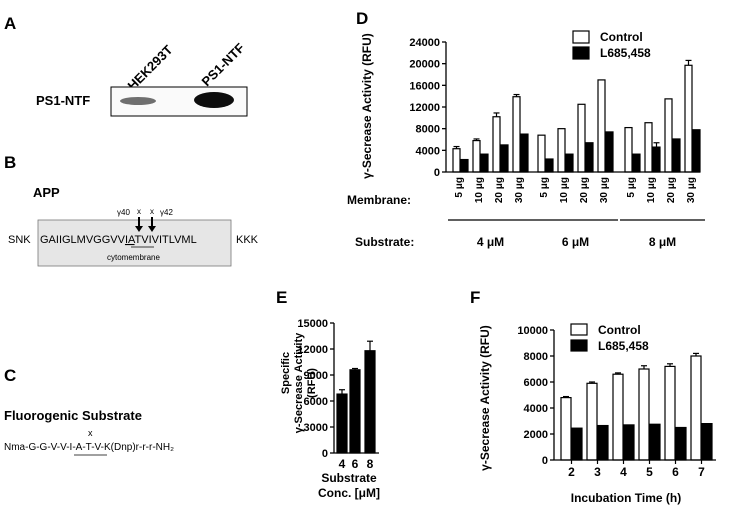 Image resolution: width=732 pixels, height=512 pixels. I want to click on membrane-box, so click(134, 243).